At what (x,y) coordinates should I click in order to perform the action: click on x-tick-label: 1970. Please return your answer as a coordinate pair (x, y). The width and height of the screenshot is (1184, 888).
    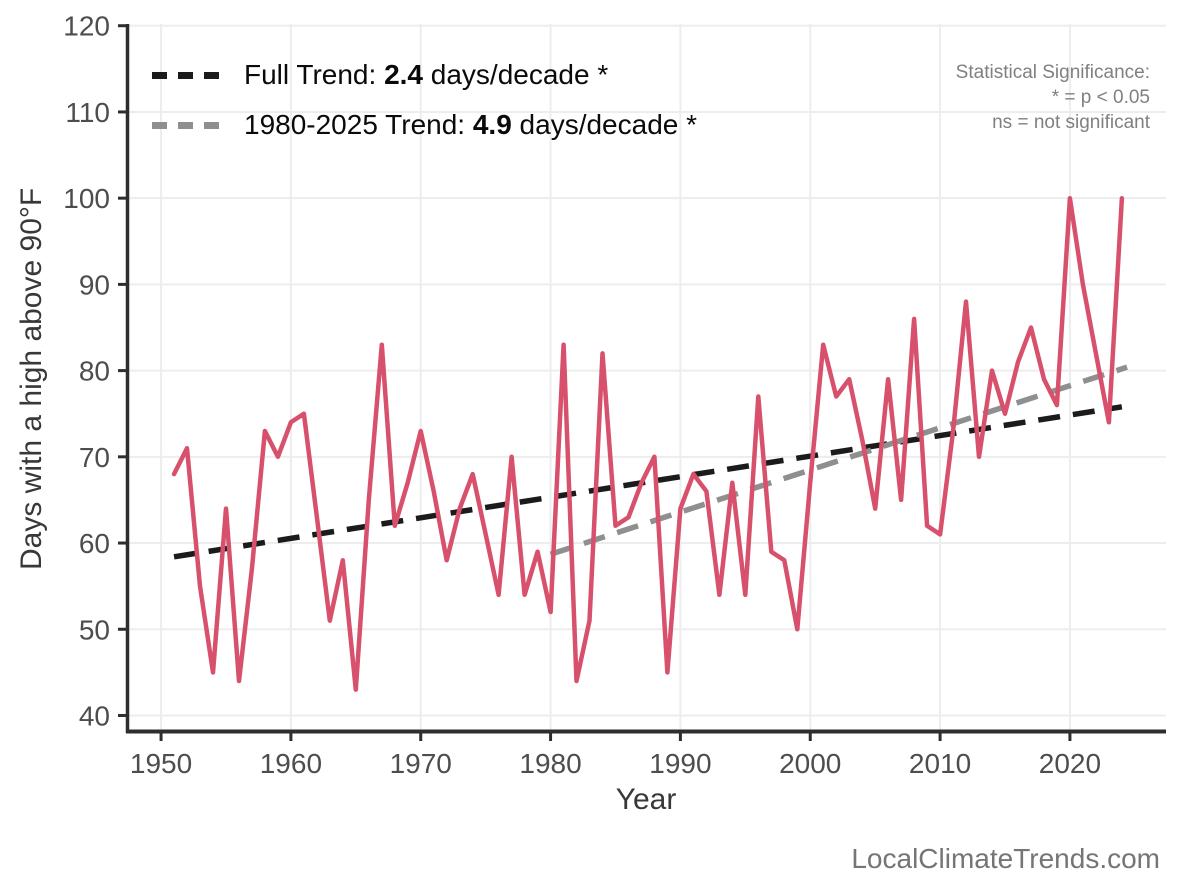
    Looking at the image, I should click on (421, 763).